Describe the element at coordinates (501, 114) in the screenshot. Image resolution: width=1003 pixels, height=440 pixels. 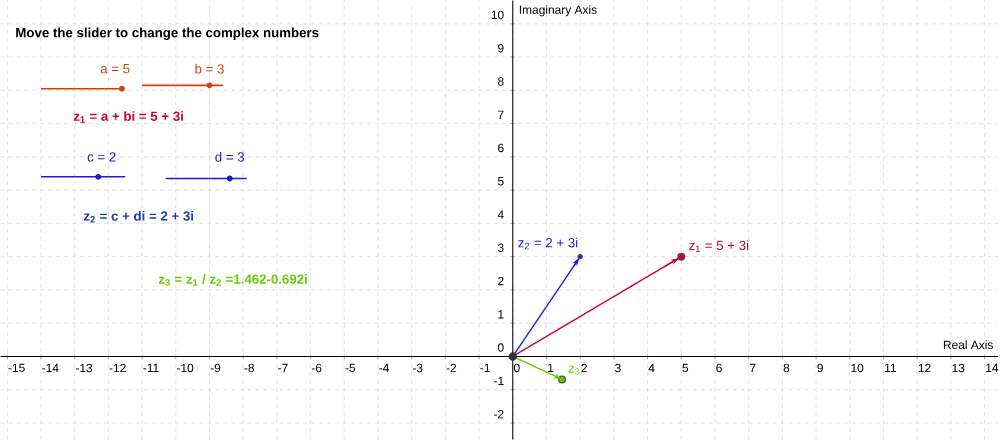
I see `y-tick-label: 7` at that location.